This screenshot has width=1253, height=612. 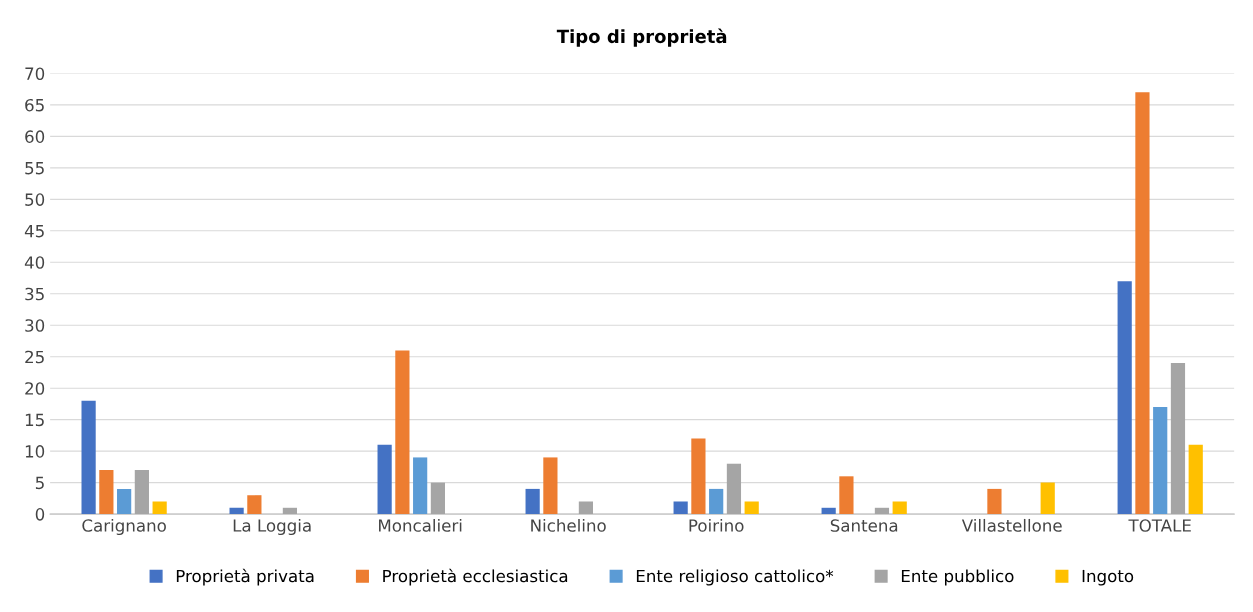 I want to click on y-tick-label: 55, so click(x=34, y=168).